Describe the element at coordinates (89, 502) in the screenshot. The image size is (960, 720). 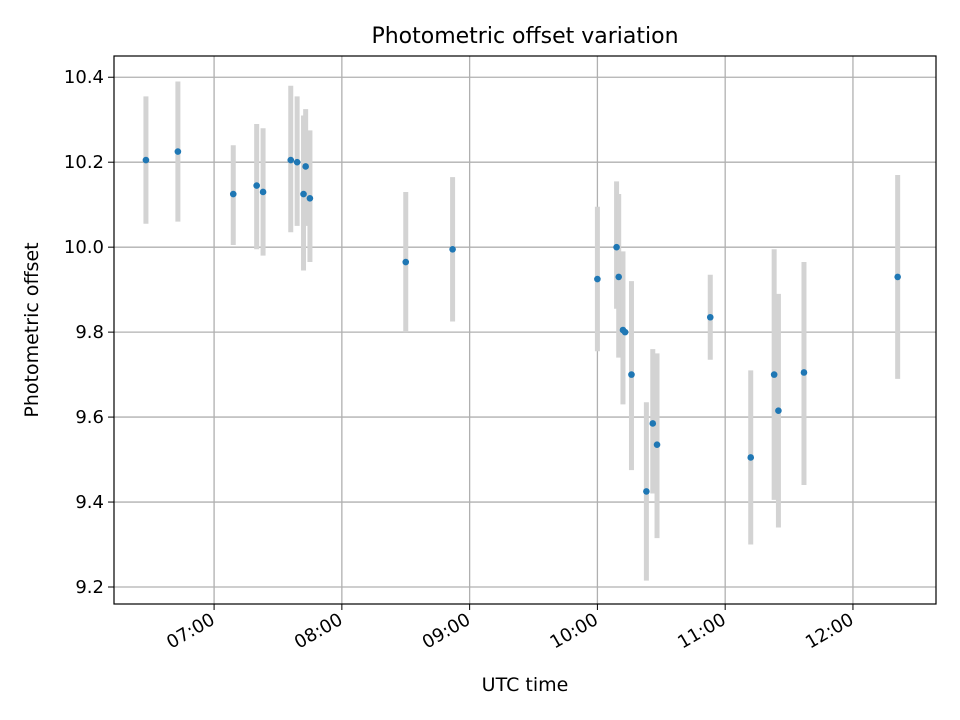
I see `y-tick-label: 9.4` at that location.